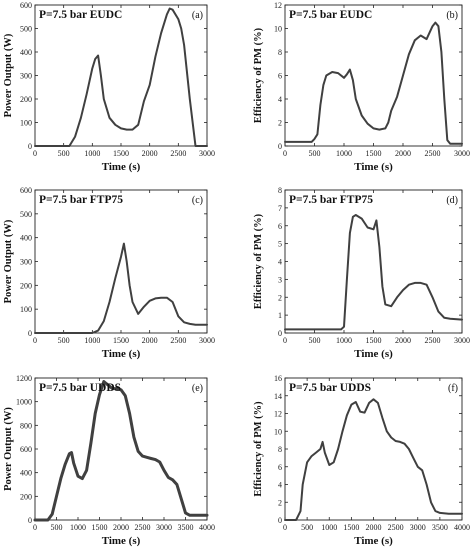 The image size is (473, 550). What do you see at coordinates (280, 279) in the screenshot?
I see `y-tick-label: 3` at bounding box center [280, 279].